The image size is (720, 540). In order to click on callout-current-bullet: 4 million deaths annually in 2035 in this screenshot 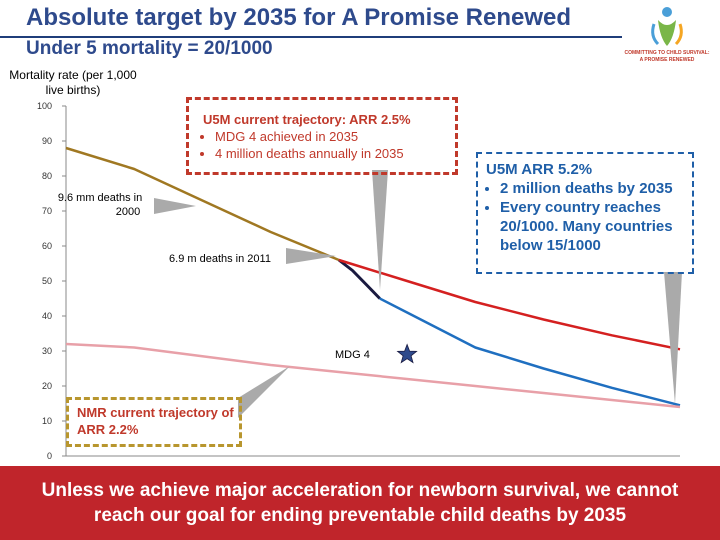, I will do `click(335, 153)`.